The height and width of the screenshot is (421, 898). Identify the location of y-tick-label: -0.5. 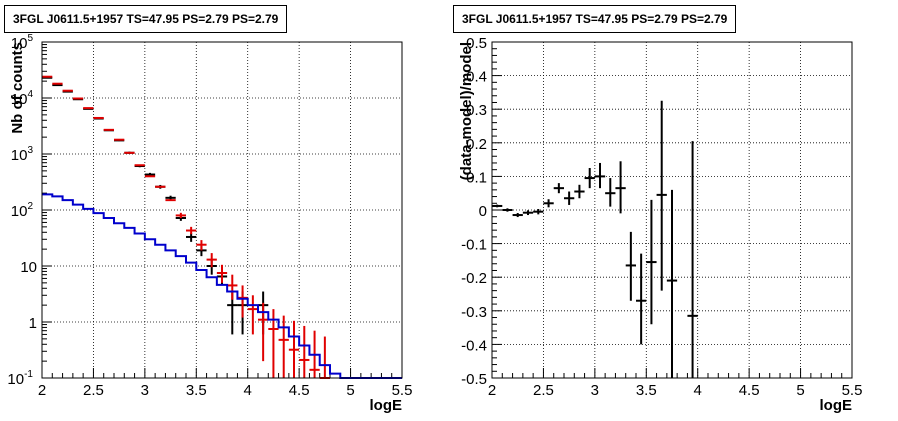
(474, 379).